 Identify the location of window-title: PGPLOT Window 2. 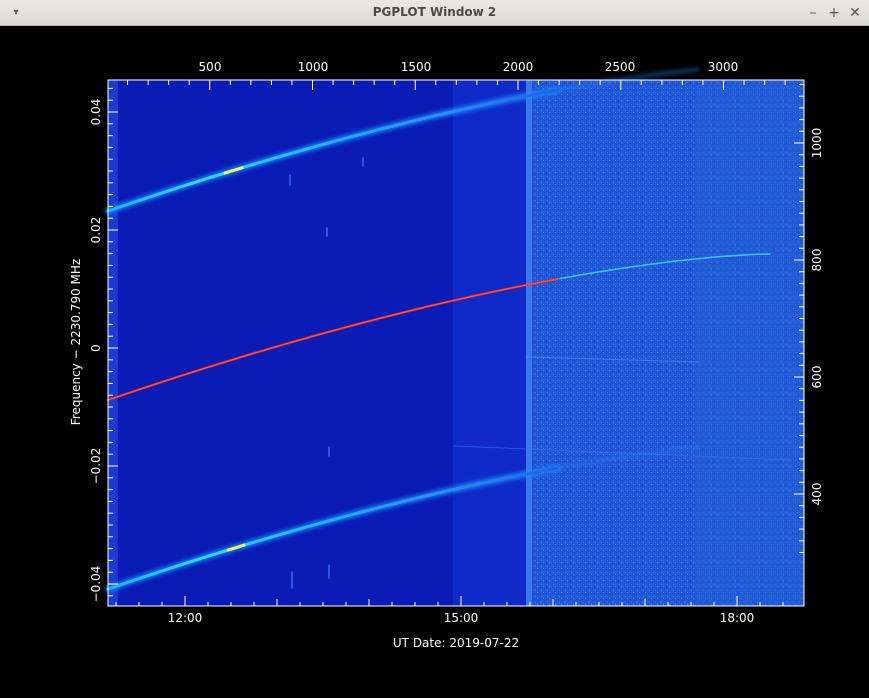
(434, 12).